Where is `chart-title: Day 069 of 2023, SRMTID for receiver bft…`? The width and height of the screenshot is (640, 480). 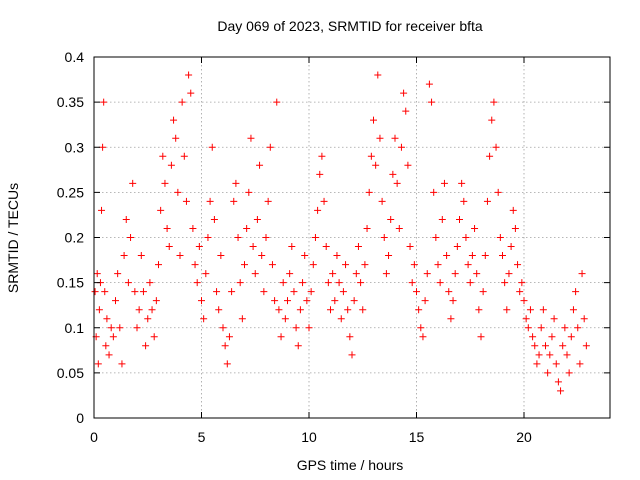
chart-title: Day 069 of 2023, SRMTID for receiver bft… is located at coordinates (350, 26).